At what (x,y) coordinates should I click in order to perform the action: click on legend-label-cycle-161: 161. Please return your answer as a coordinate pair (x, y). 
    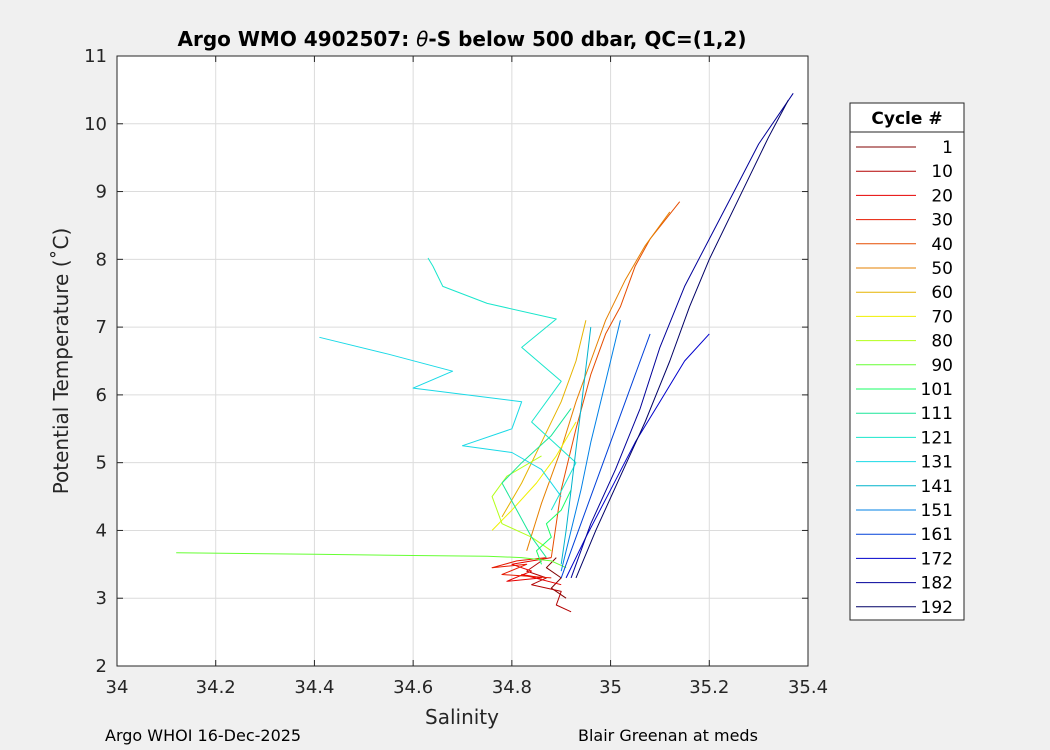
    Looking at the image, I should click on (937, 535).